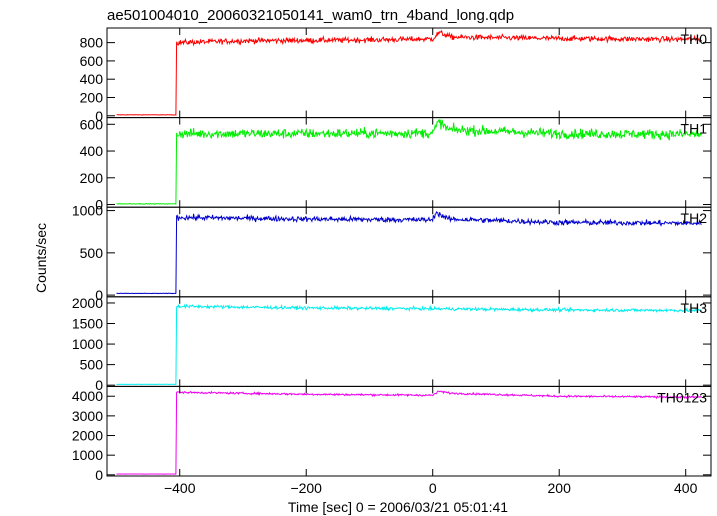  What do you see at coordinates (87, 416) in the screenshot?
I see `y-tick-label: 3000` at bounding box center [87, 416].